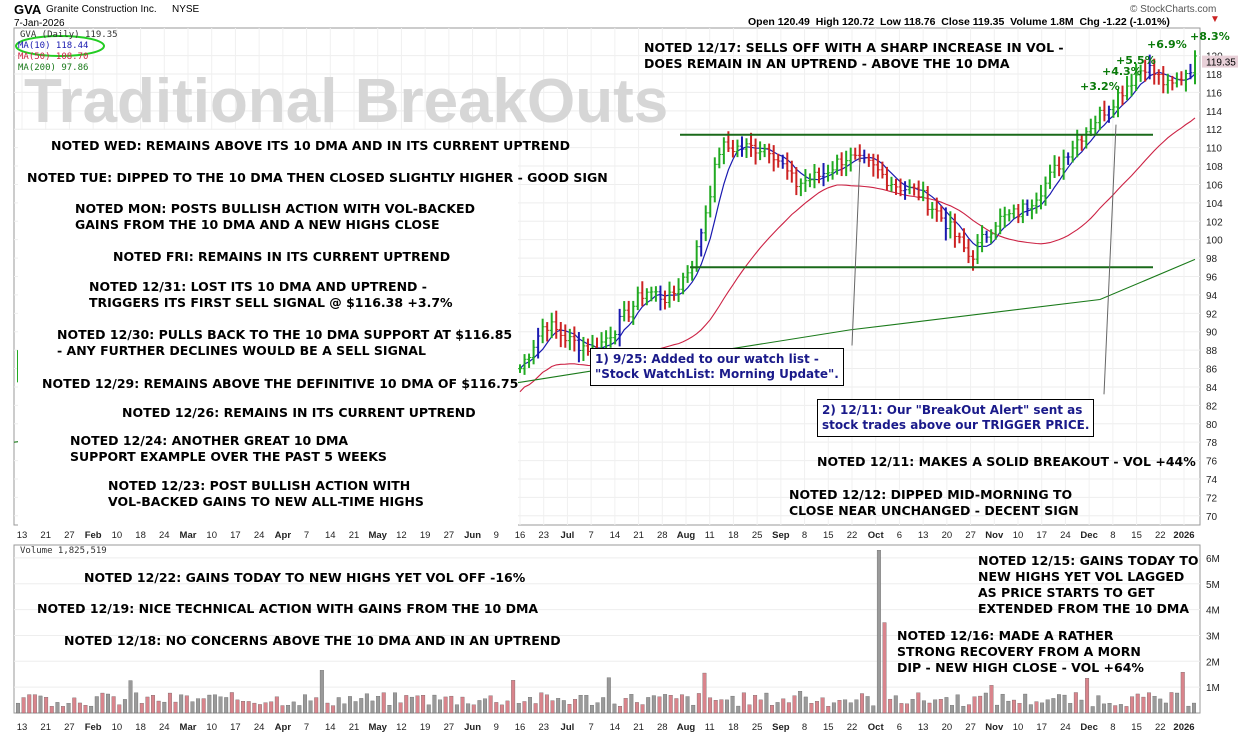  What do you see at coordinates (472, 535) in the screenshot?
I see `x-tick-label-top: Jun` at bounding box center [472, 535].